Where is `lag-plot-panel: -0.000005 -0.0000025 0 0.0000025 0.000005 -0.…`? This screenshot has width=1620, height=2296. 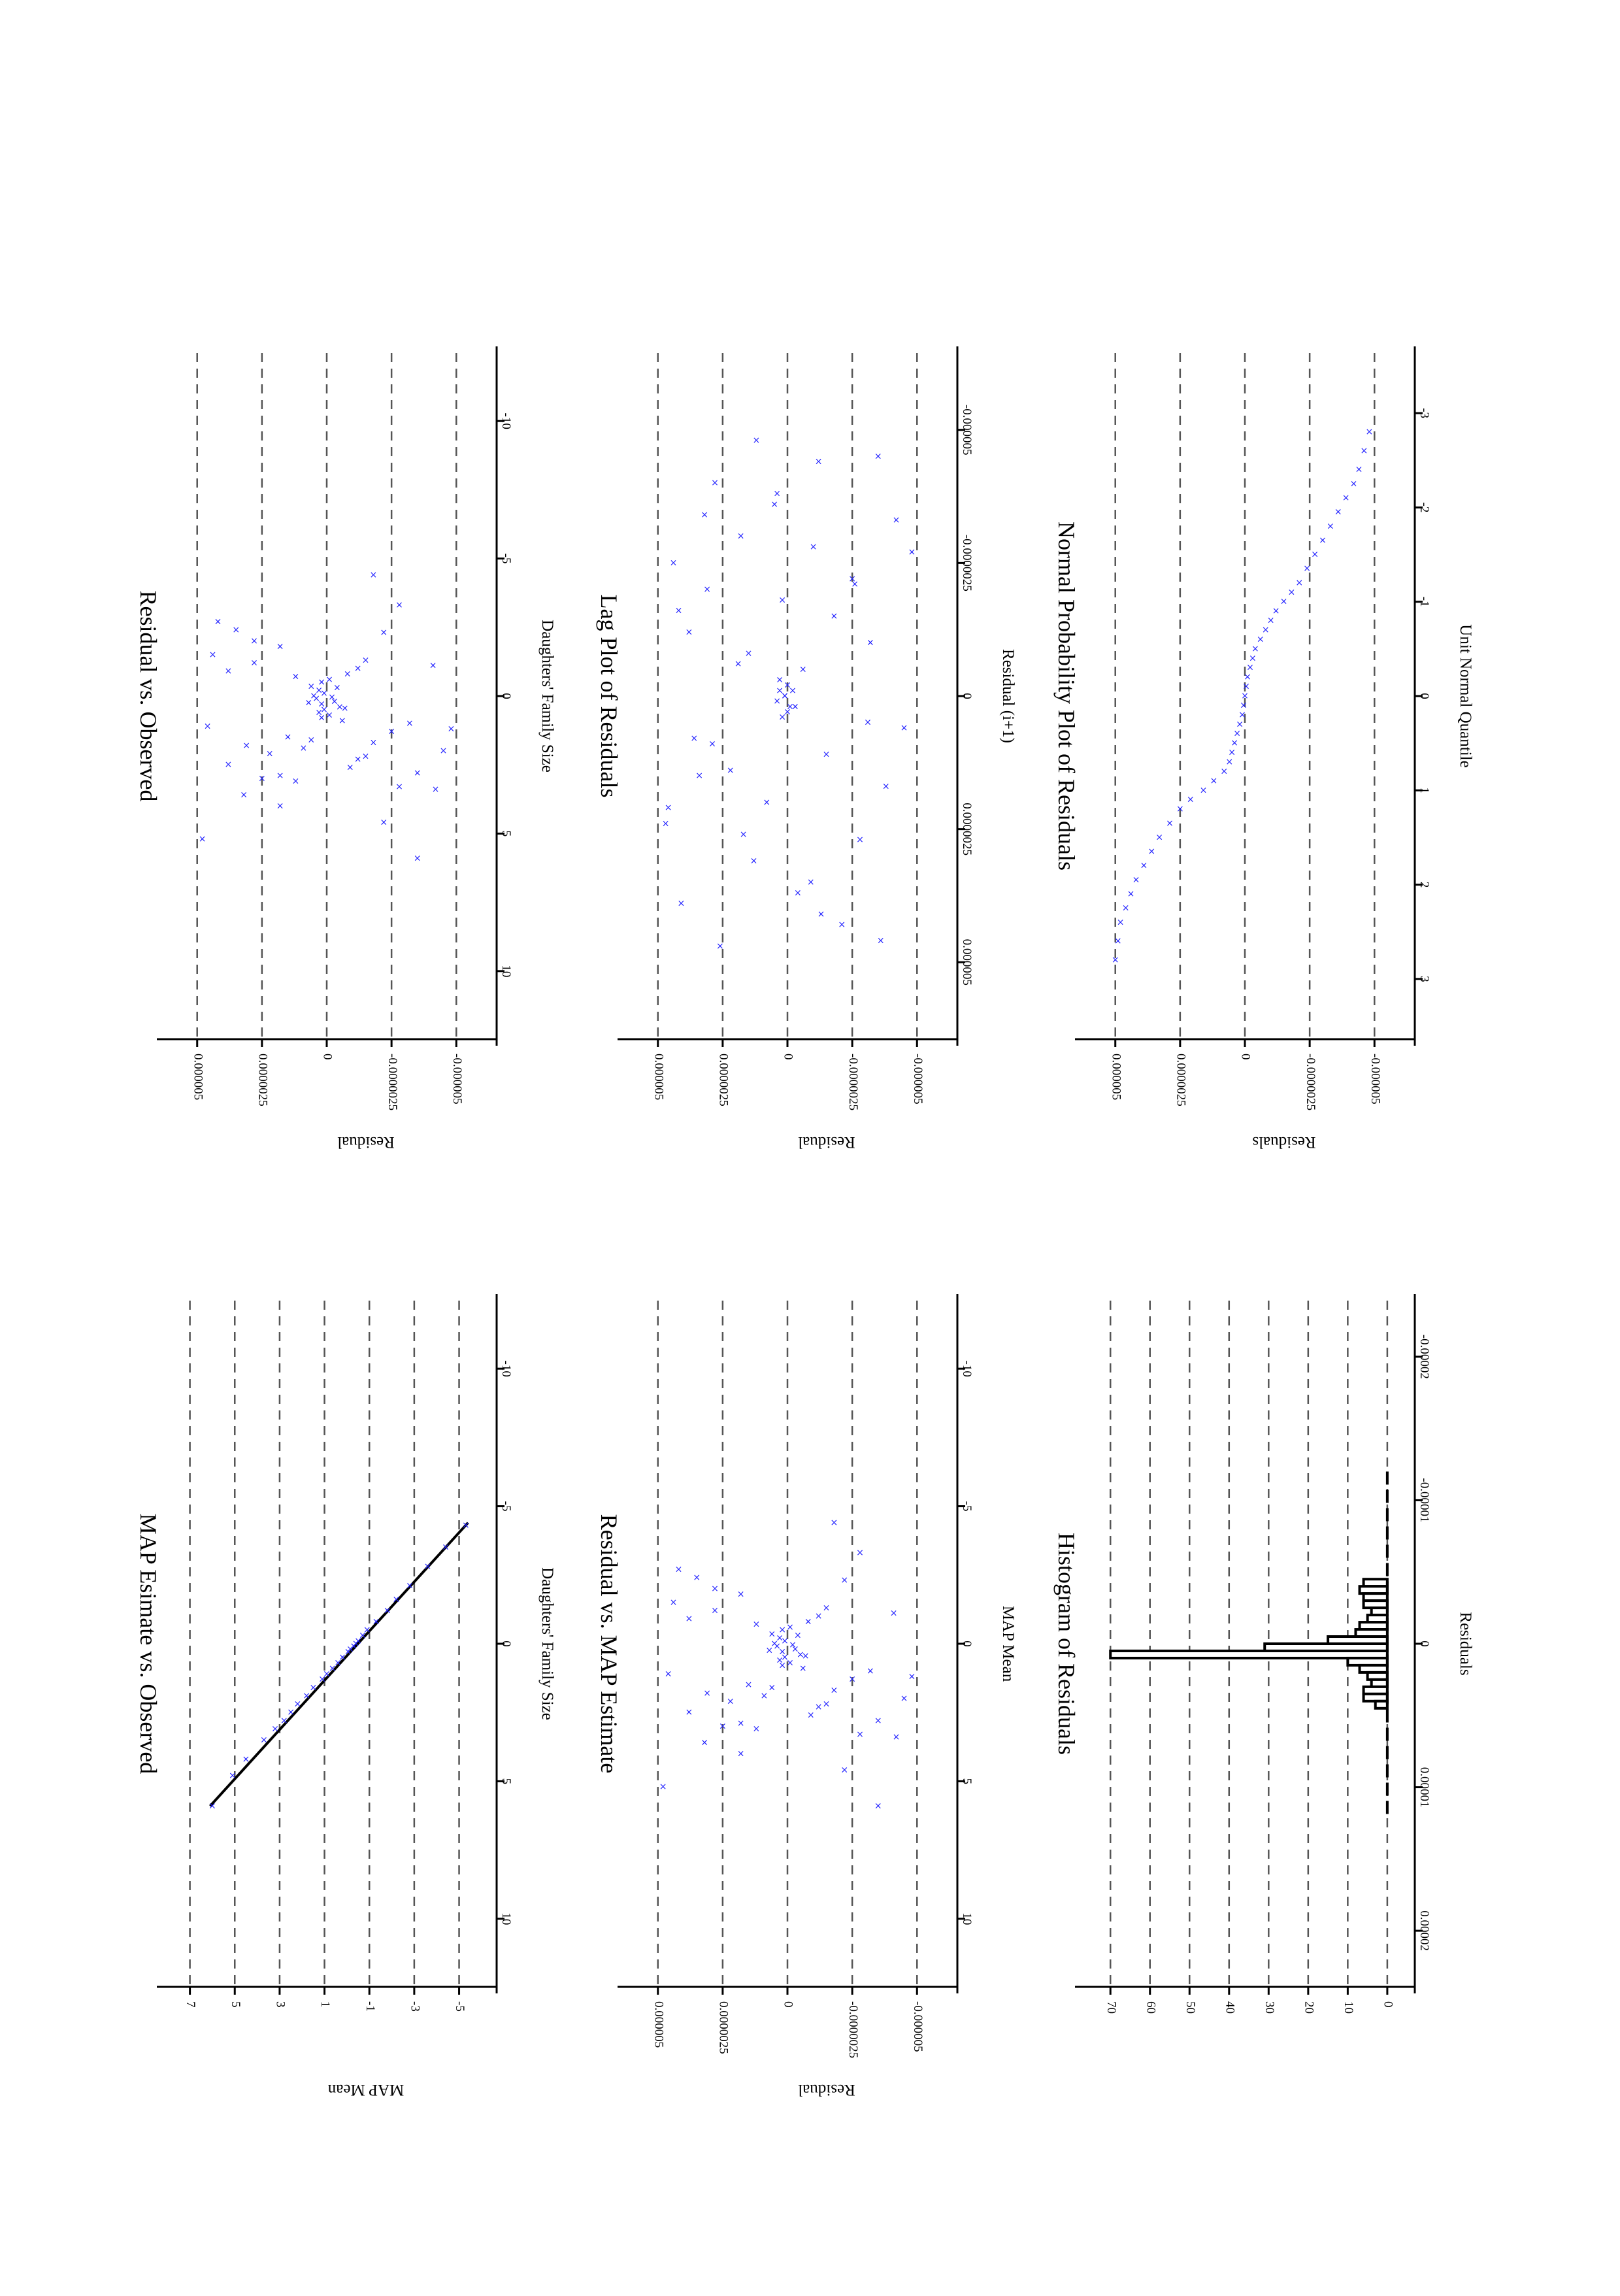 lag-plot-panel: -0.000005 -0.0000025 0 0.0000025 0.000005 -0.… is located at coordinates (806, 748).